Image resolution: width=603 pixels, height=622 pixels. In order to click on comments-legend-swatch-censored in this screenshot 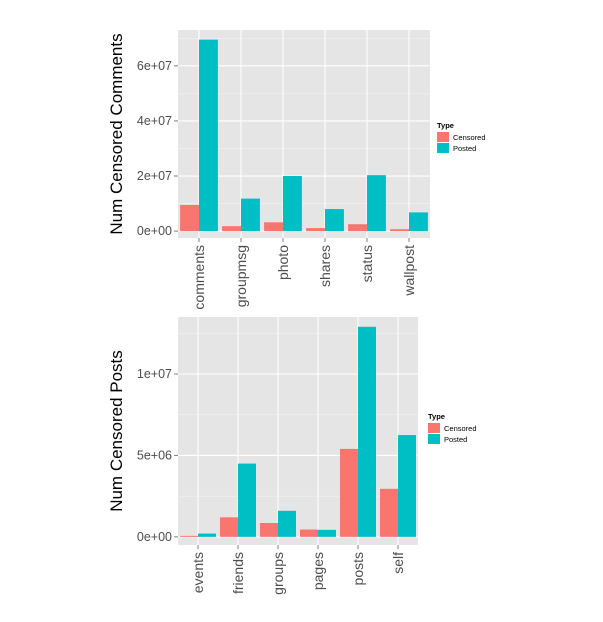, I will do `click(443, 137)`.